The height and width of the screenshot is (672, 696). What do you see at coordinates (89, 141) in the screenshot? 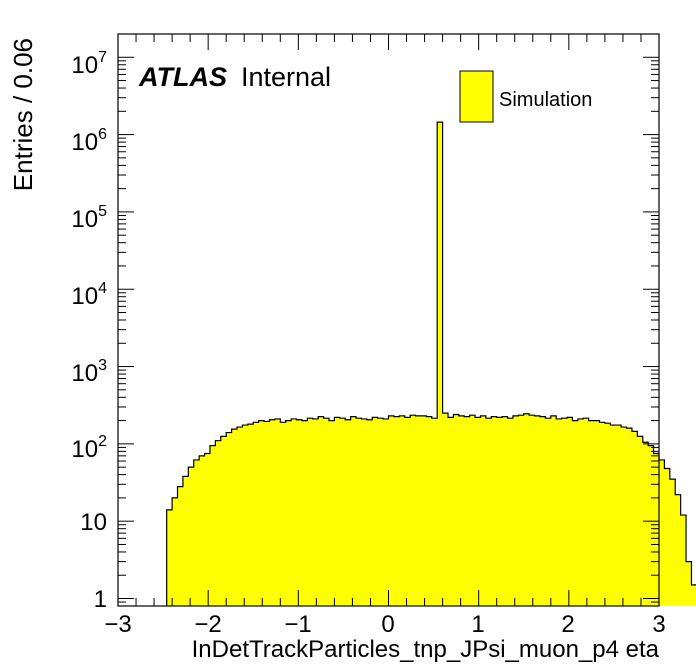
I see `y-tick-label: 10⁶` at bounding box center [89, 141].